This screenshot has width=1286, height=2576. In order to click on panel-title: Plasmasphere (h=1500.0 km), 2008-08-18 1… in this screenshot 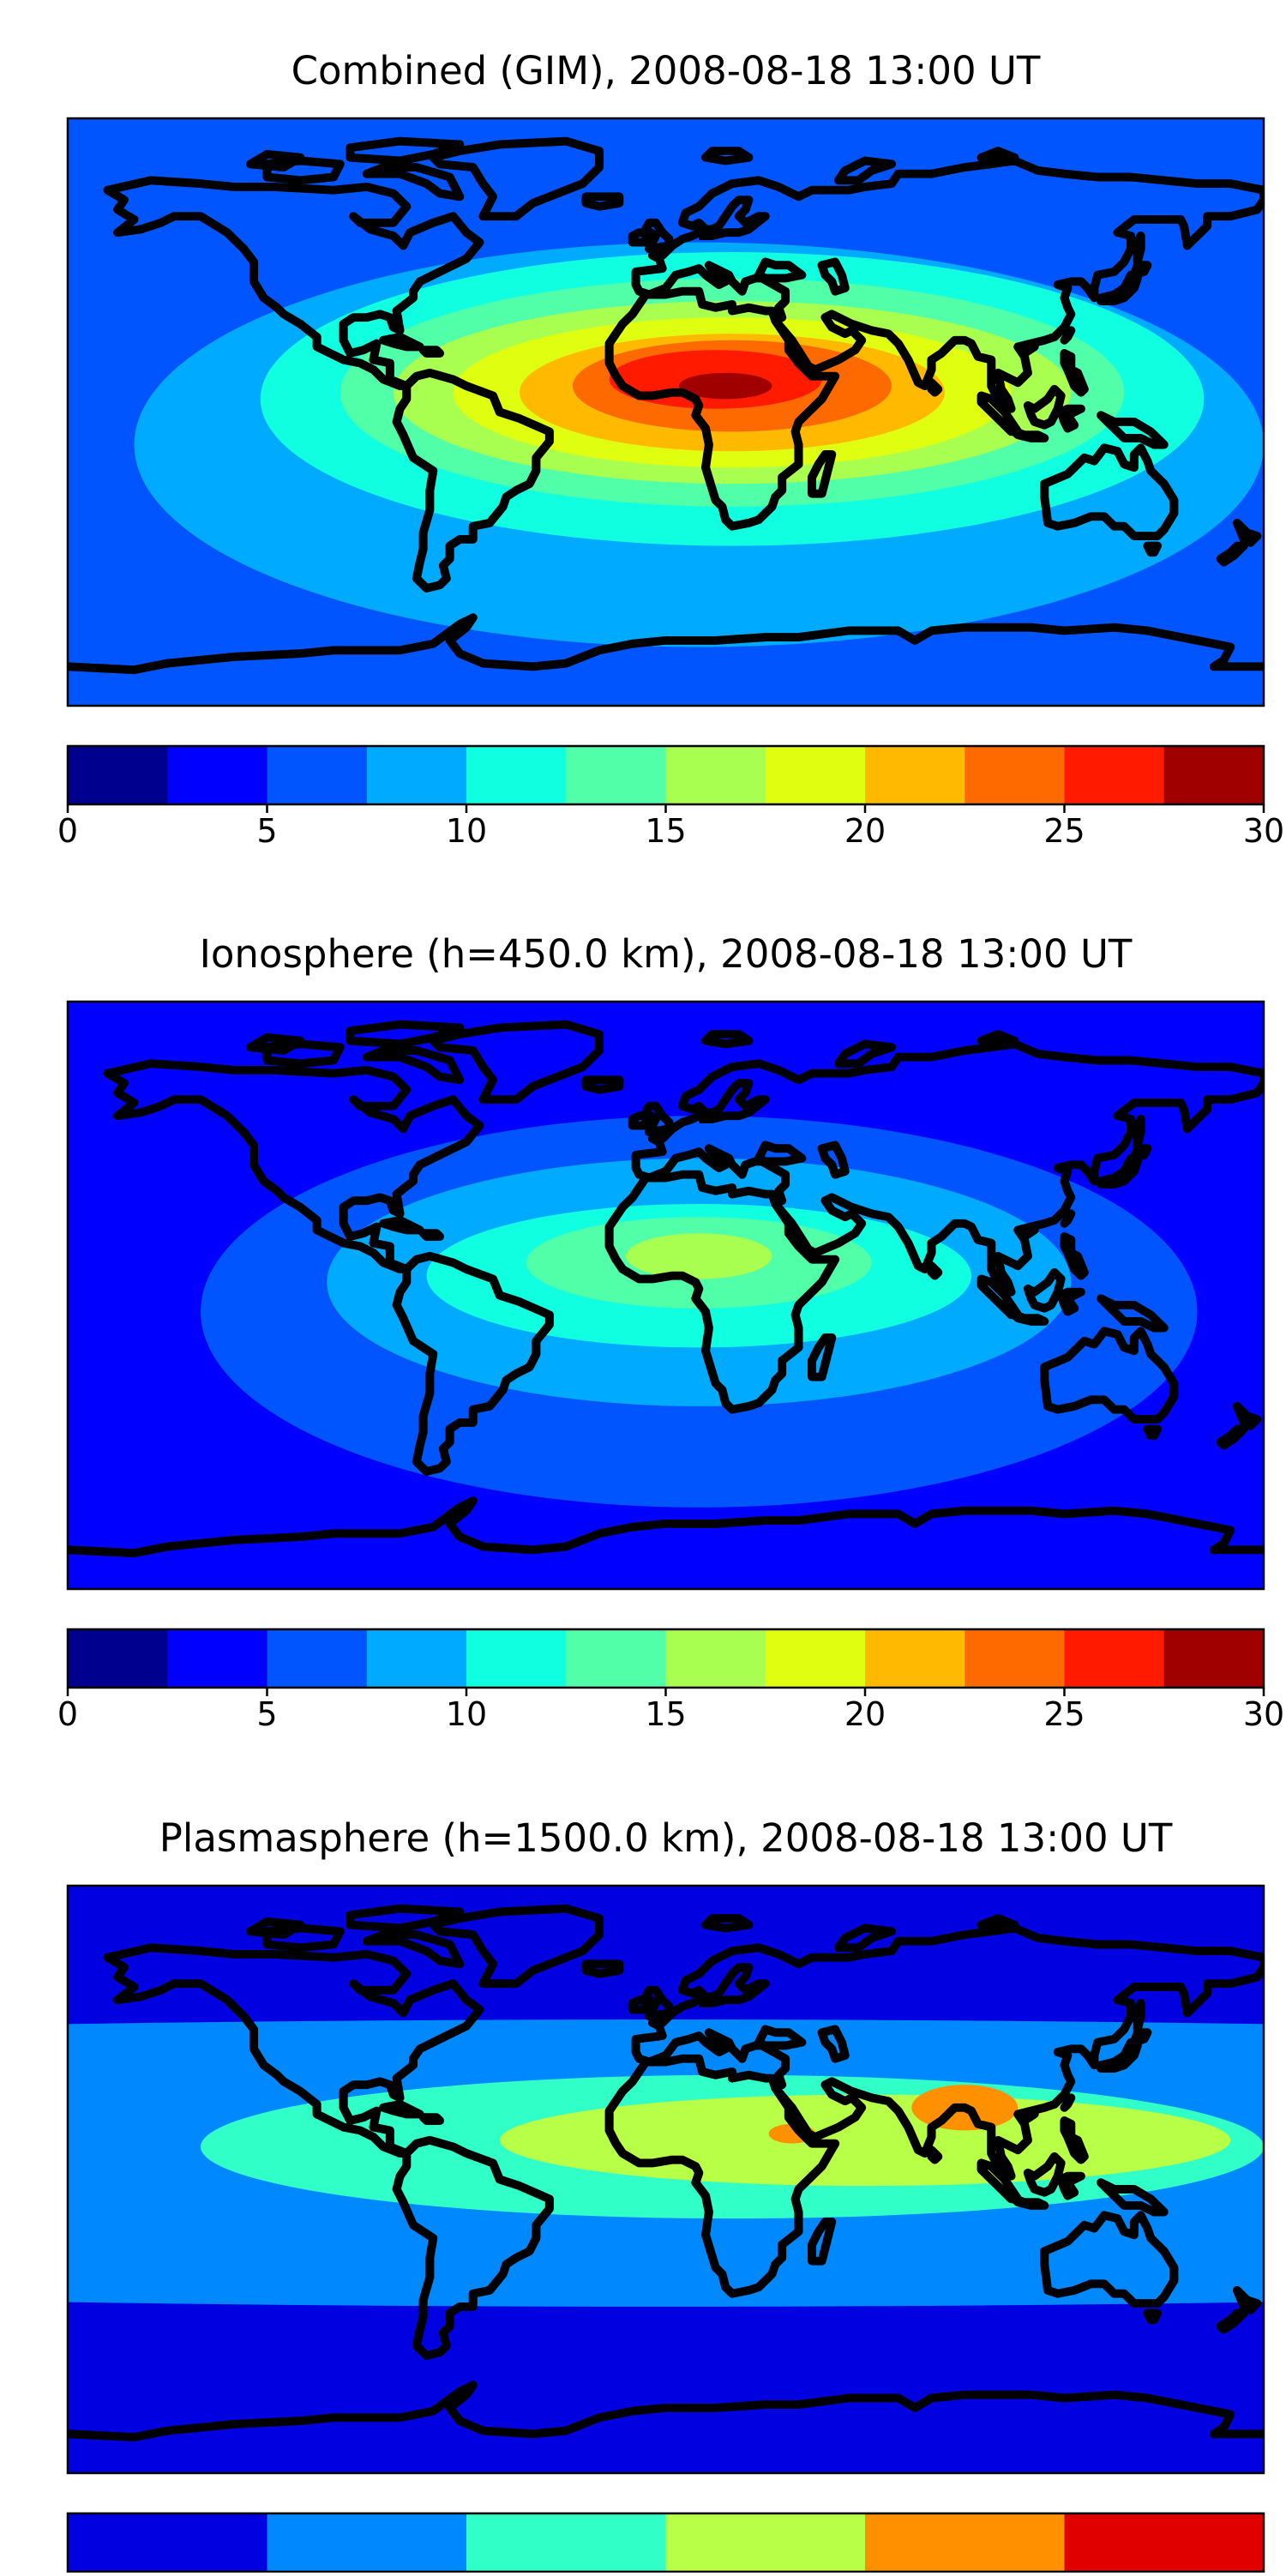, I will do `click(666, 1838)`.